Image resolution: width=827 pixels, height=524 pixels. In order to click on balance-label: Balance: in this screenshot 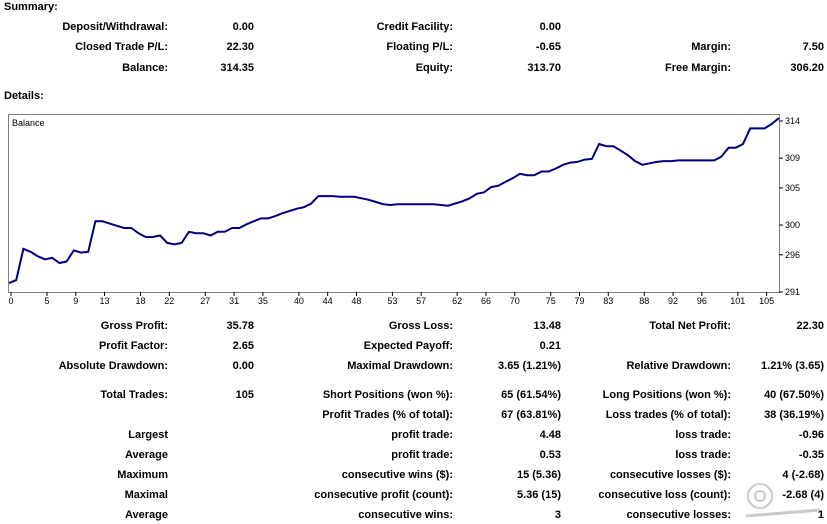, I will do `click(145, 68)`.